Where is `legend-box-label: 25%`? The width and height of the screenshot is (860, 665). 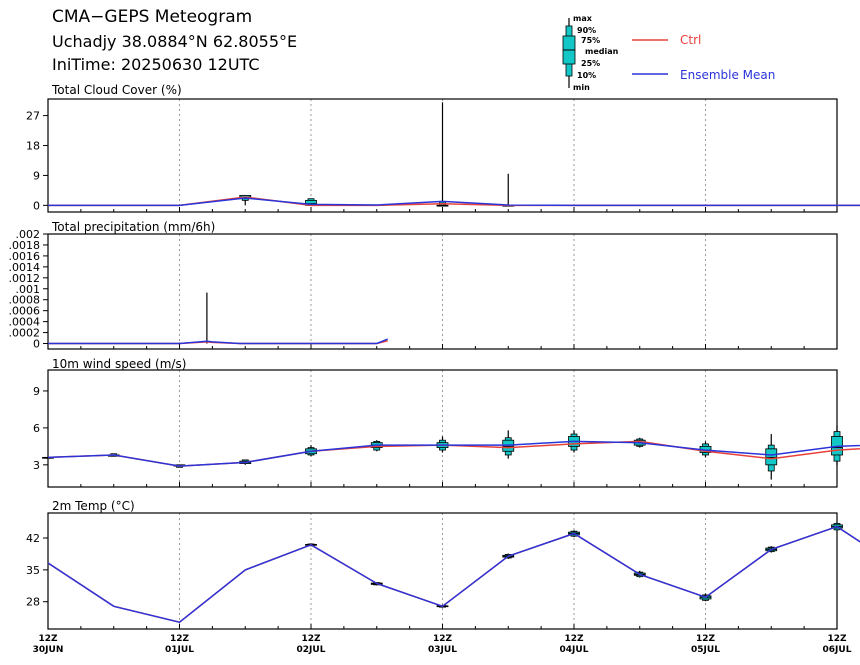 legend-box-label: 25% is located at coordinates (590, 63).